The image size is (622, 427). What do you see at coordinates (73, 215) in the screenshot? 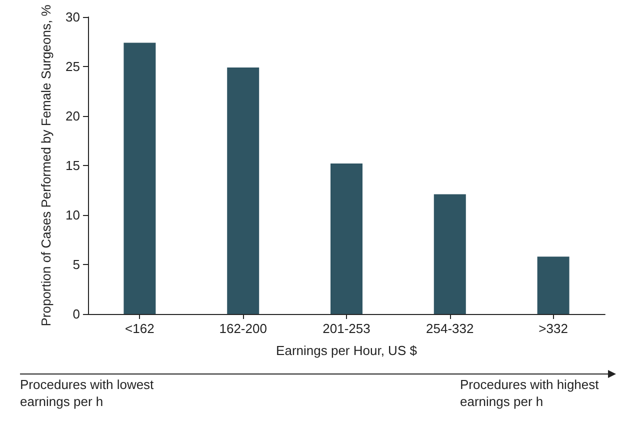
I see `y-tick-label: 10` at bounding box center [73, 215].